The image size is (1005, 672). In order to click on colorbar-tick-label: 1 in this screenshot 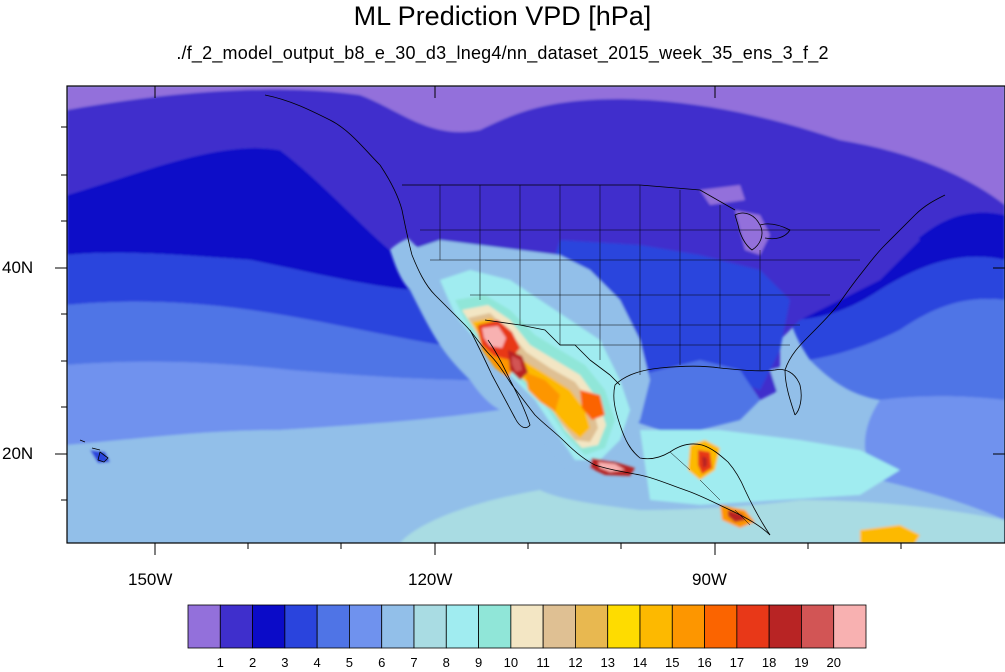, I will do `click(220, 662)`.